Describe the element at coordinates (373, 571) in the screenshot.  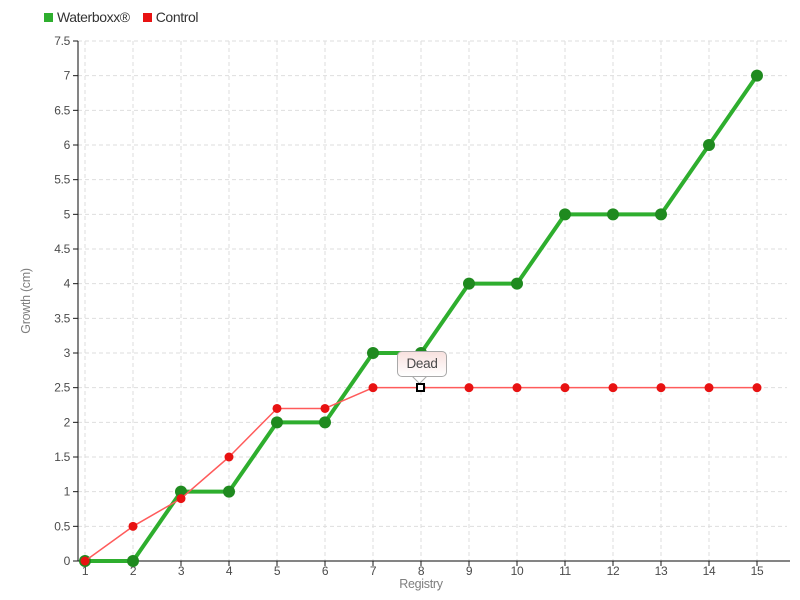
I see `x-tick-label: 7` at that location.